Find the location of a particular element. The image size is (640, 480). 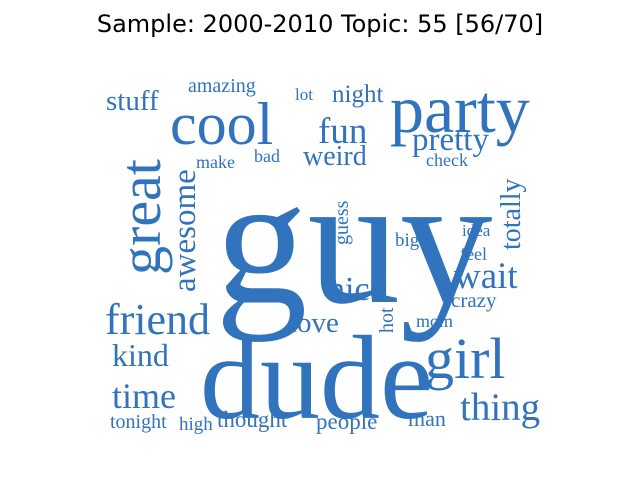

word-feel: feel is located at coordinates (473, 254).